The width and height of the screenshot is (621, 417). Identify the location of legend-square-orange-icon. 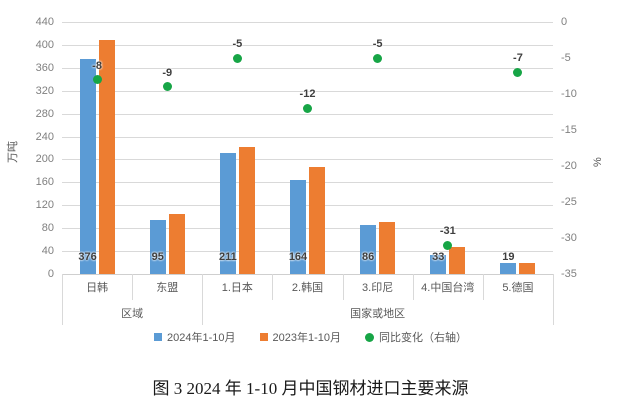
(263, 337).